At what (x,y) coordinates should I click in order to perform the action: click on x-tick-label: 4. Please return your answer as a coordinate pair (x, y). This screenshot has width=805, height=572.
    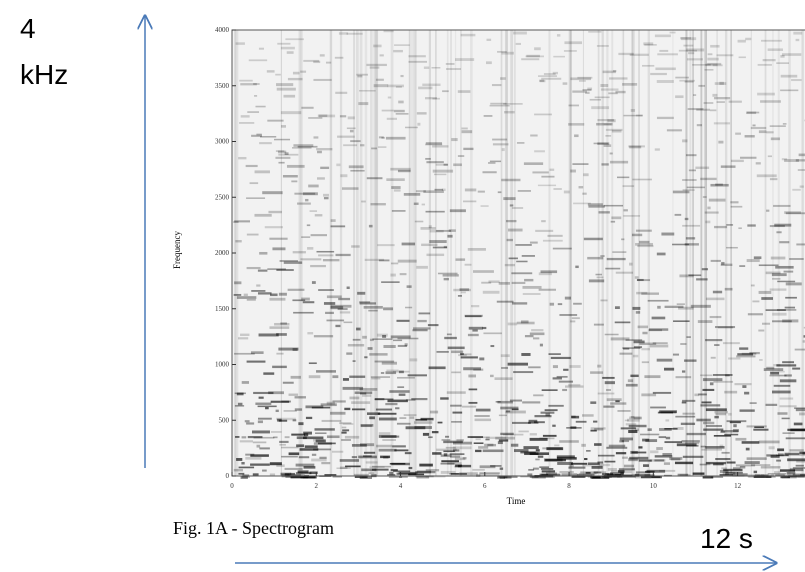
    Looking at the image, I should click on (401, 486).